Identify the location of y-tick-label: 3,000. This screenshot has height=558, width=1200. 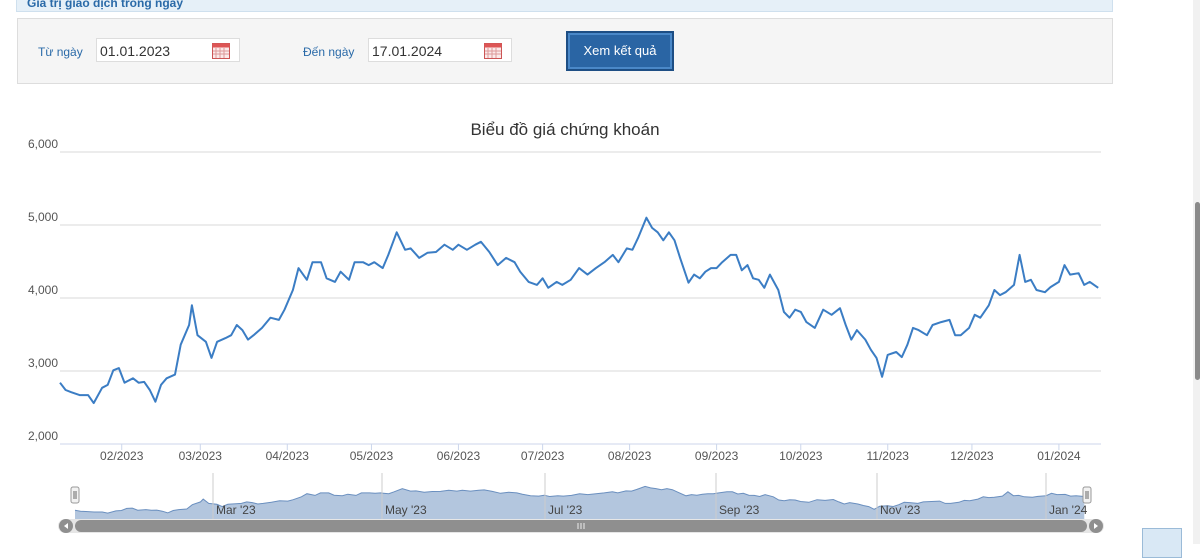
(43, 363).